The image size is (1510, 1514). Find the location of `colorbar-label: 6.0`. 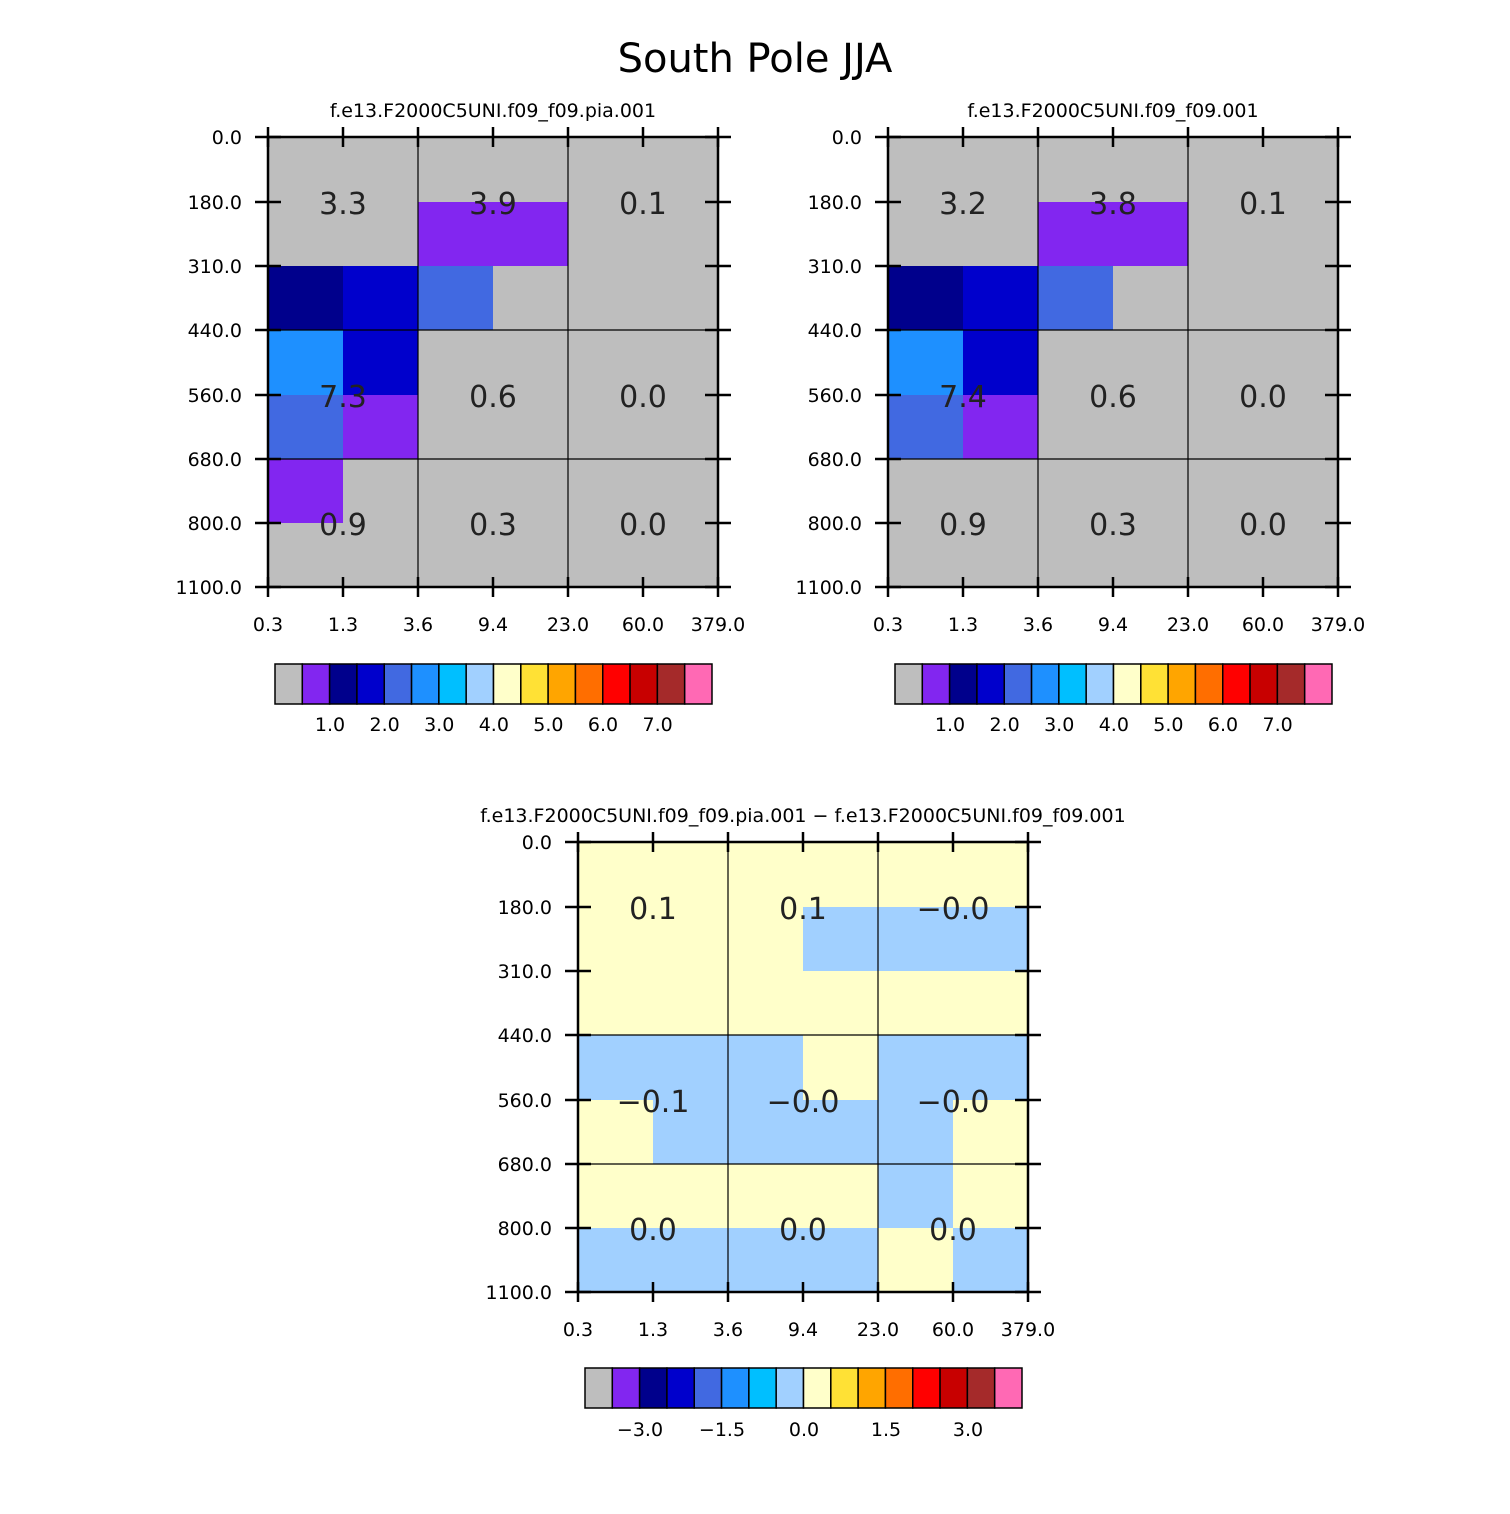

colorbar-label: 6.0 is located at coordinates (603, 725).